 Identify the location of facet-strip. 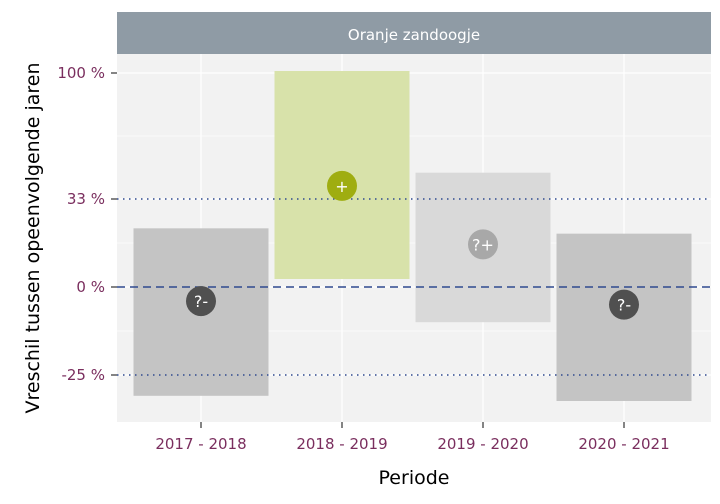
(414, 33).